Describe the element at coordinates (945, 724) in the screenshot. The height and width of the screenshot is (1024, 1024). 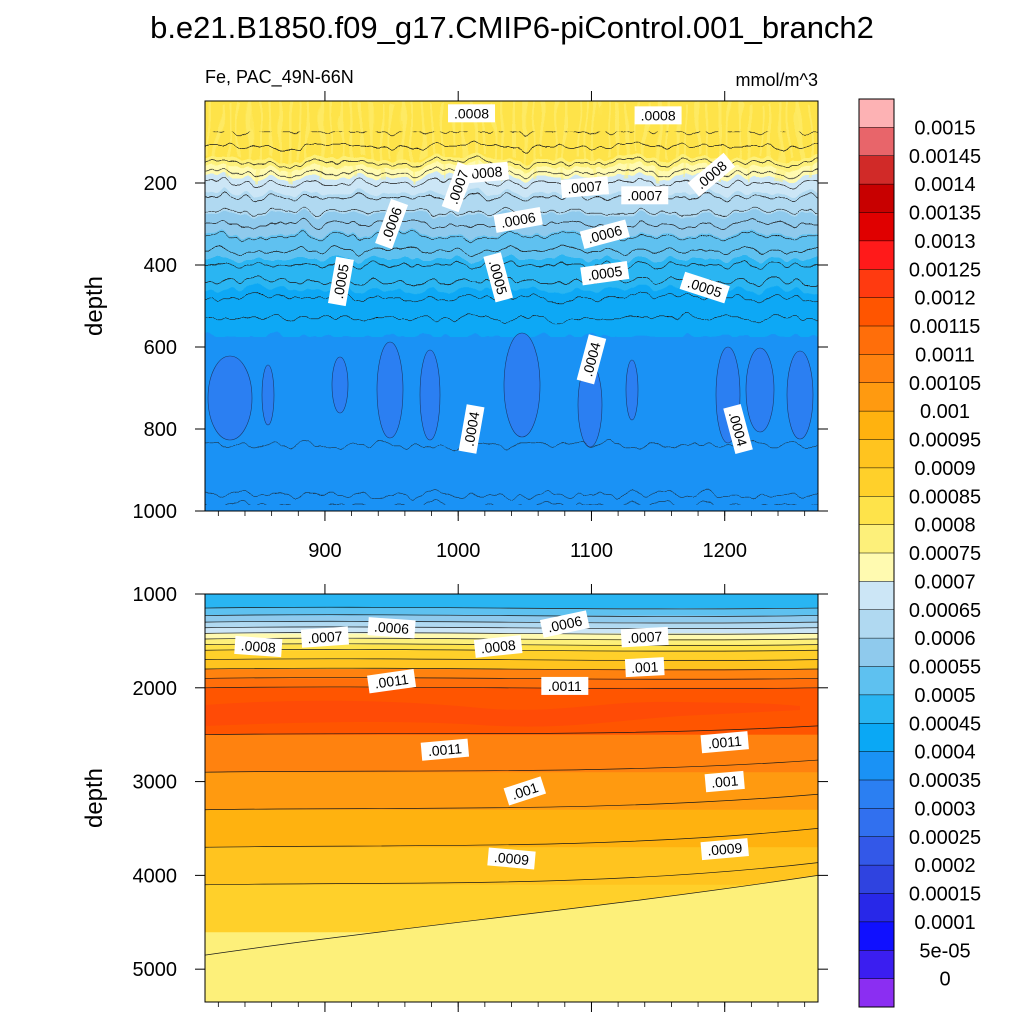
I see `colorbar-label: 0.00045` at that location.